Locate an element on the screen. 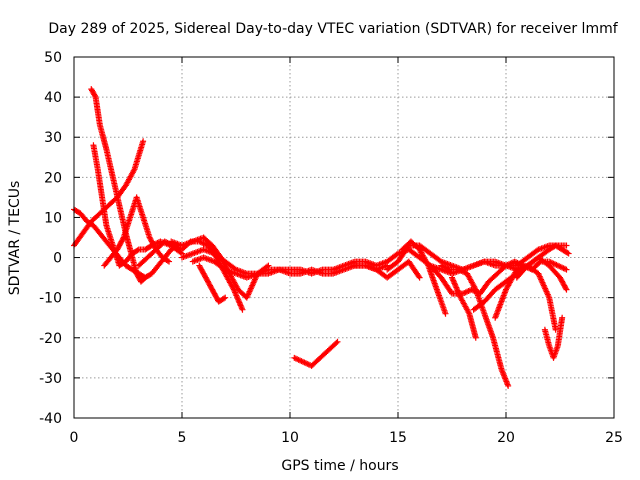  y-tick-label: 20 is located at coordinates (53, 178).